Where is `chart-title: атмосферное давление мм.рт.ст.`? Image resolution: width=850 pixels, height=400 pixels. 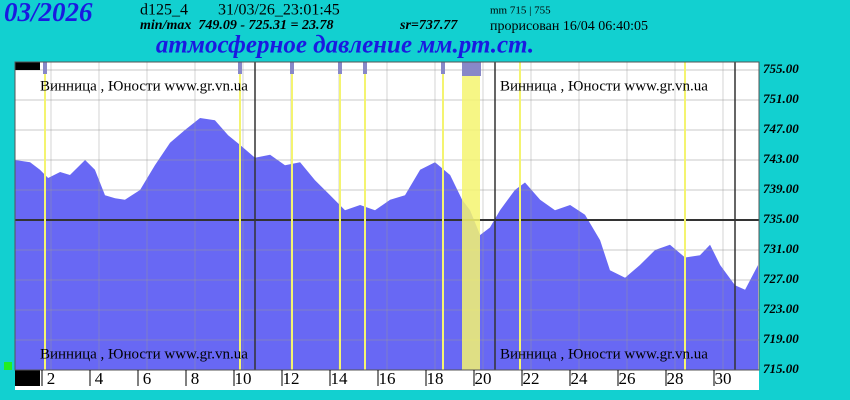 chart-title: атмосферное давление мм.рт.ст. is located at coordinates (345, 45).